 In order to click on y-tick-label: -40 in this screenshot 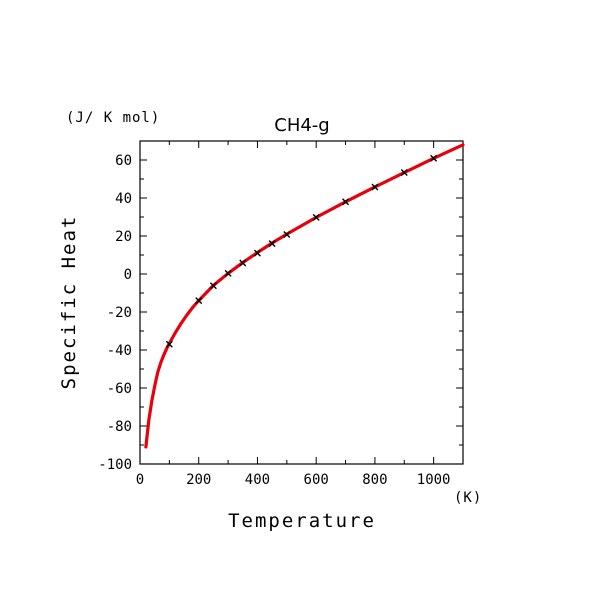, I will do `click(119, 351)`.